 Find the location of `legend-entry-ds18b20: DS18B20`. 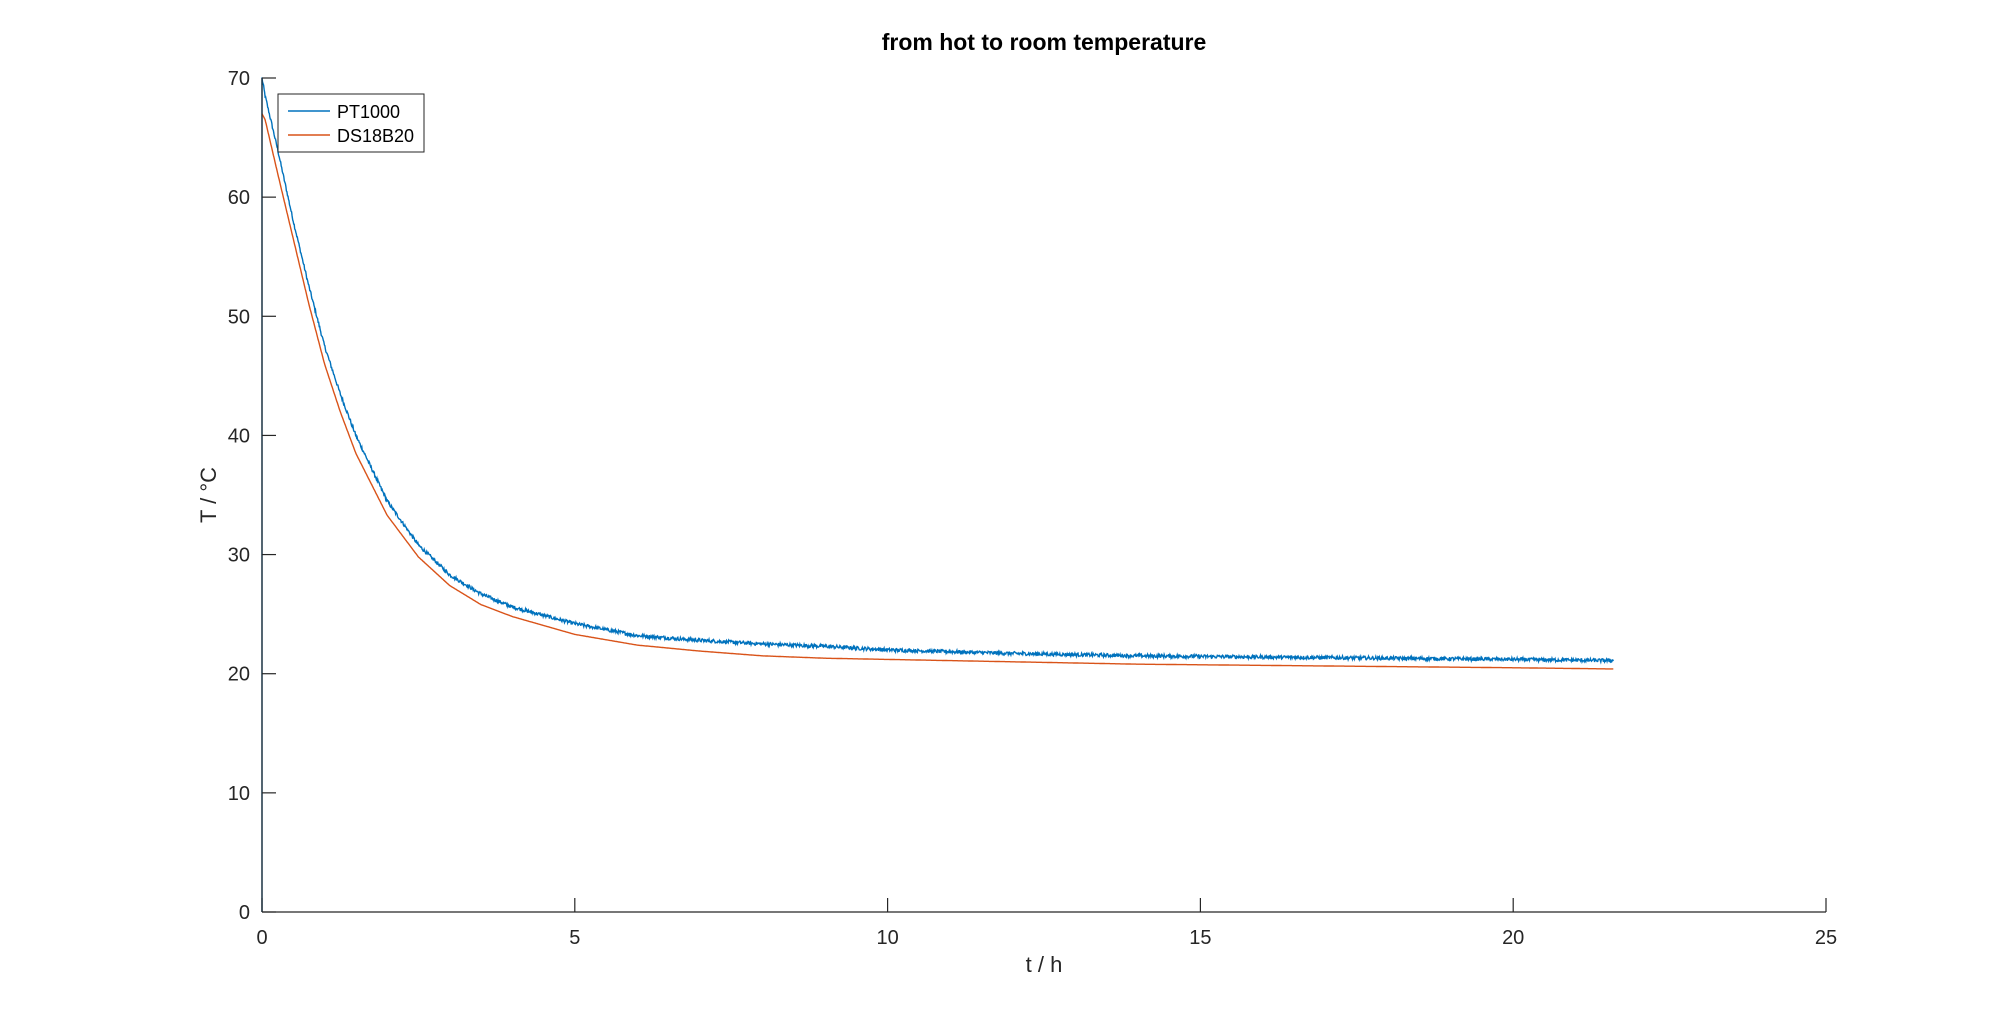

legend-entry-ds18b20: DS18B20 is located at coordinates (375, 136).